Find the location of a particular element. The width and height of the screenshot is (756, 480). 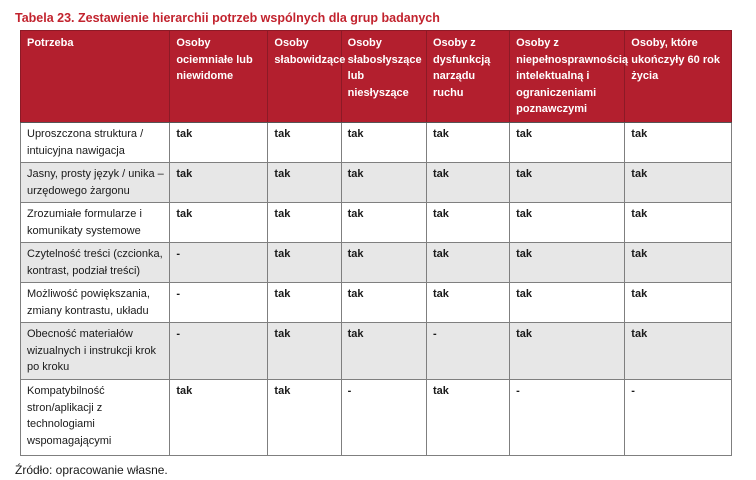

column-header-slaboslyszace: Osoby słabosłyszące lub niesłyszące is located at coordinates (383, 76).